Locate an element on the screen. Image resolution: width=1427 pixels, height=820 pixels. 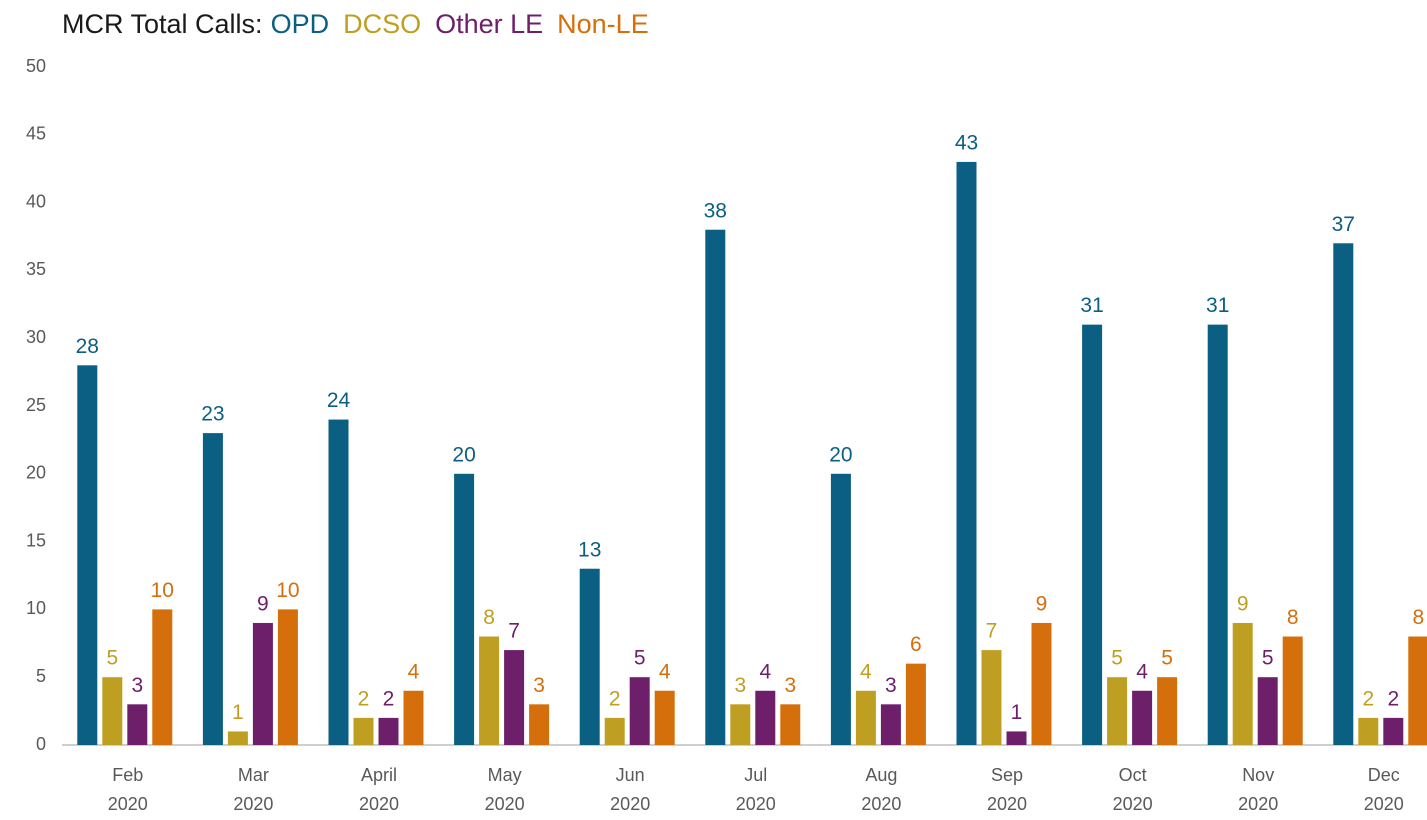
chart-title: MCR Total Calls: OPD DCSO Other LE Non-LE is located at coordinates (355, 24).